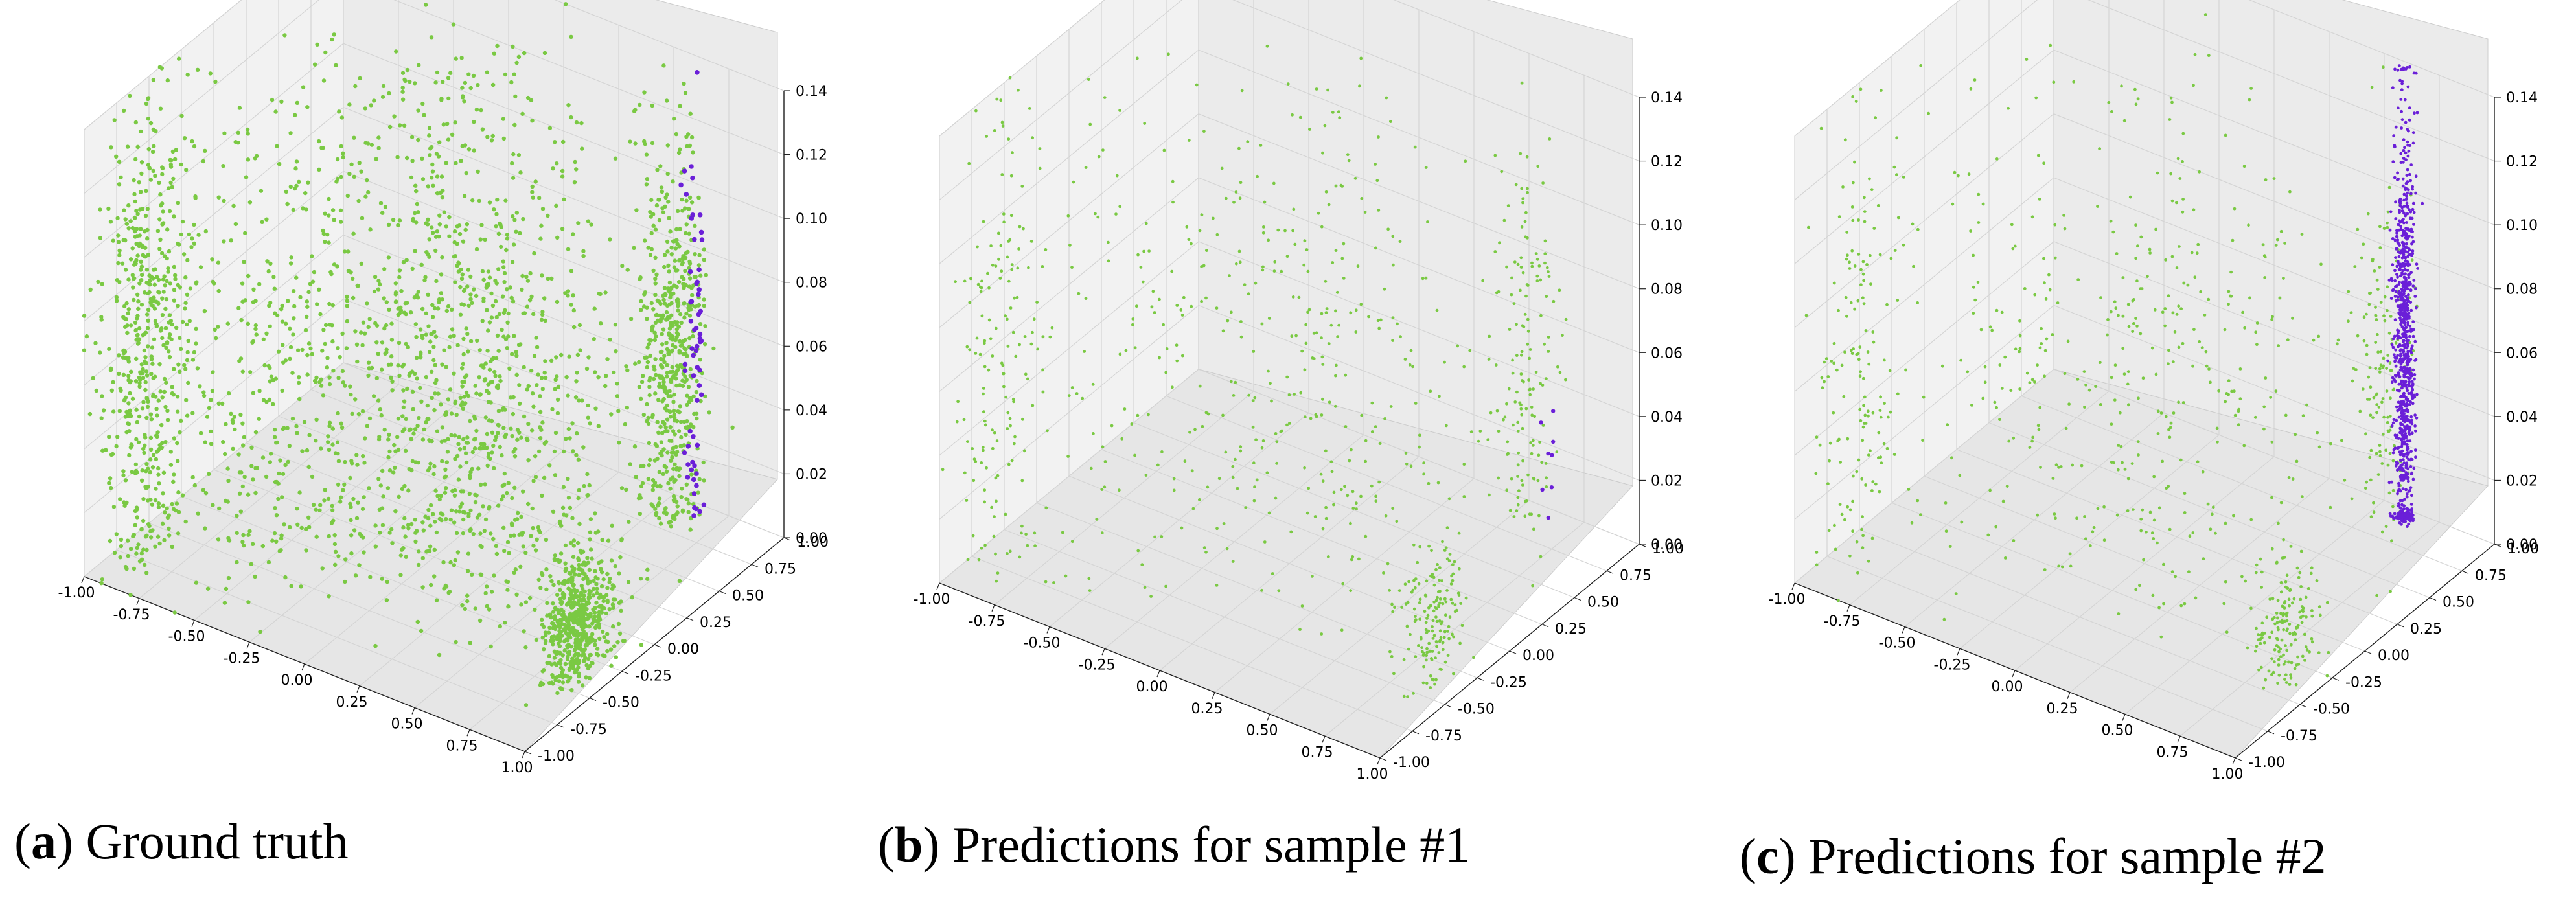 The image size is (2576, 905). Describe the element at coordinates (1097, 665) in the screenshot. I see `x-tick-label: -0.25` at that location.